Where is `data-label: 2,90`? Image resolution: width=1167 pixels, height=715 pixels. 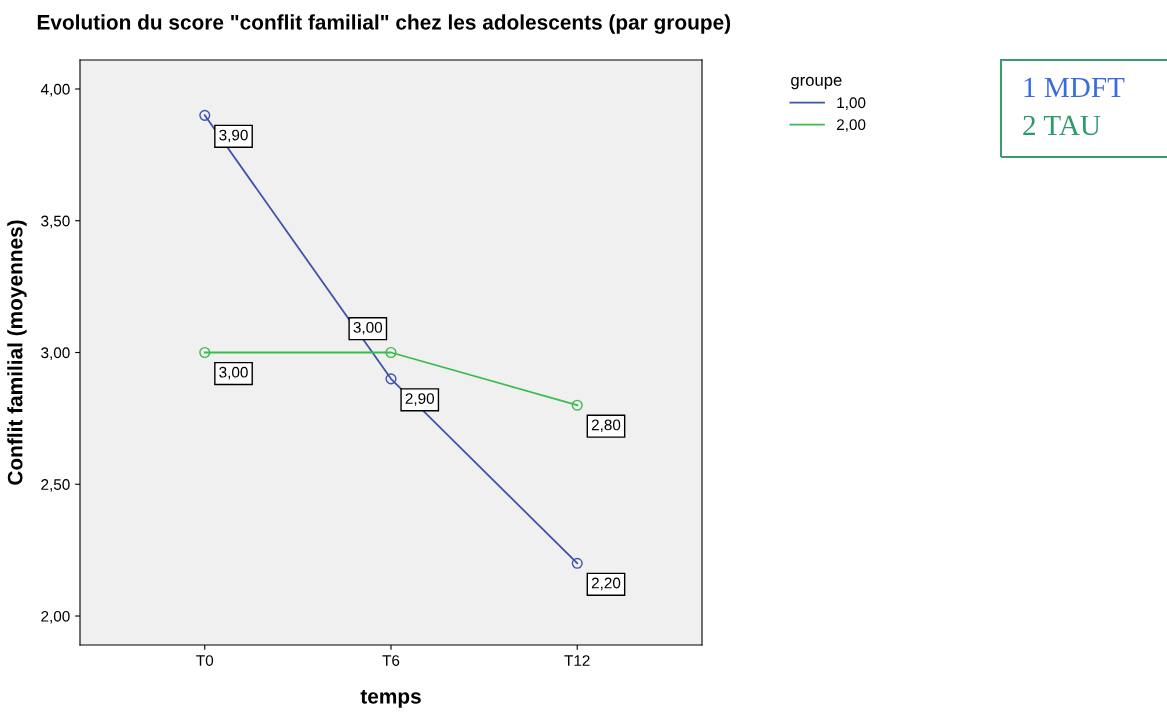
data-label: 2,90 is located at coordinates (420, 399).